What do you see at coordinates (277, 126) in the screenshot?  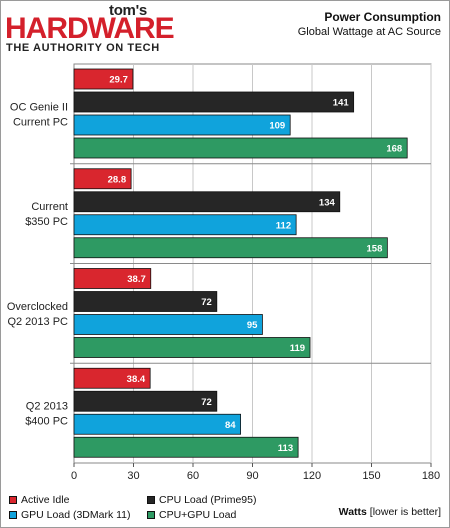 I see `data-label: 109` at bounding box center [277, 126].